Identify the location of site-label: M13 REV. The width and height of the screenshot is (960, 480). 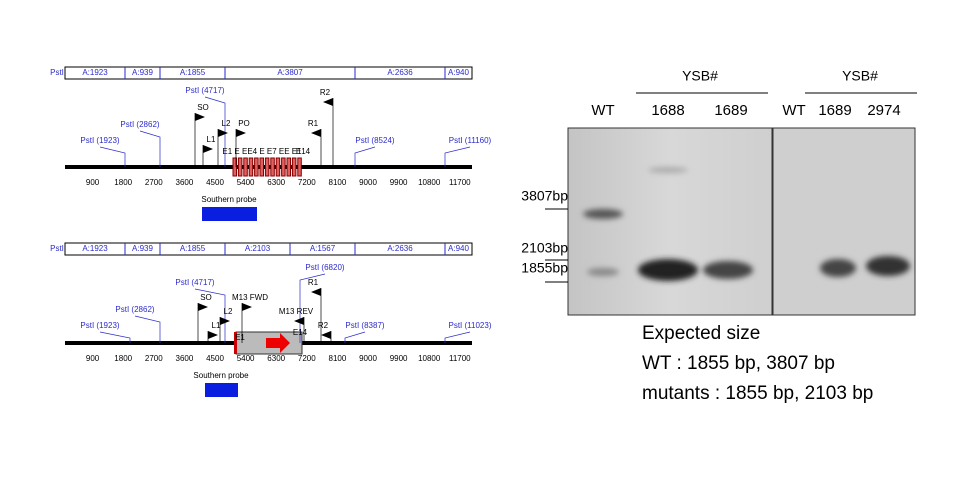
(296, 311).